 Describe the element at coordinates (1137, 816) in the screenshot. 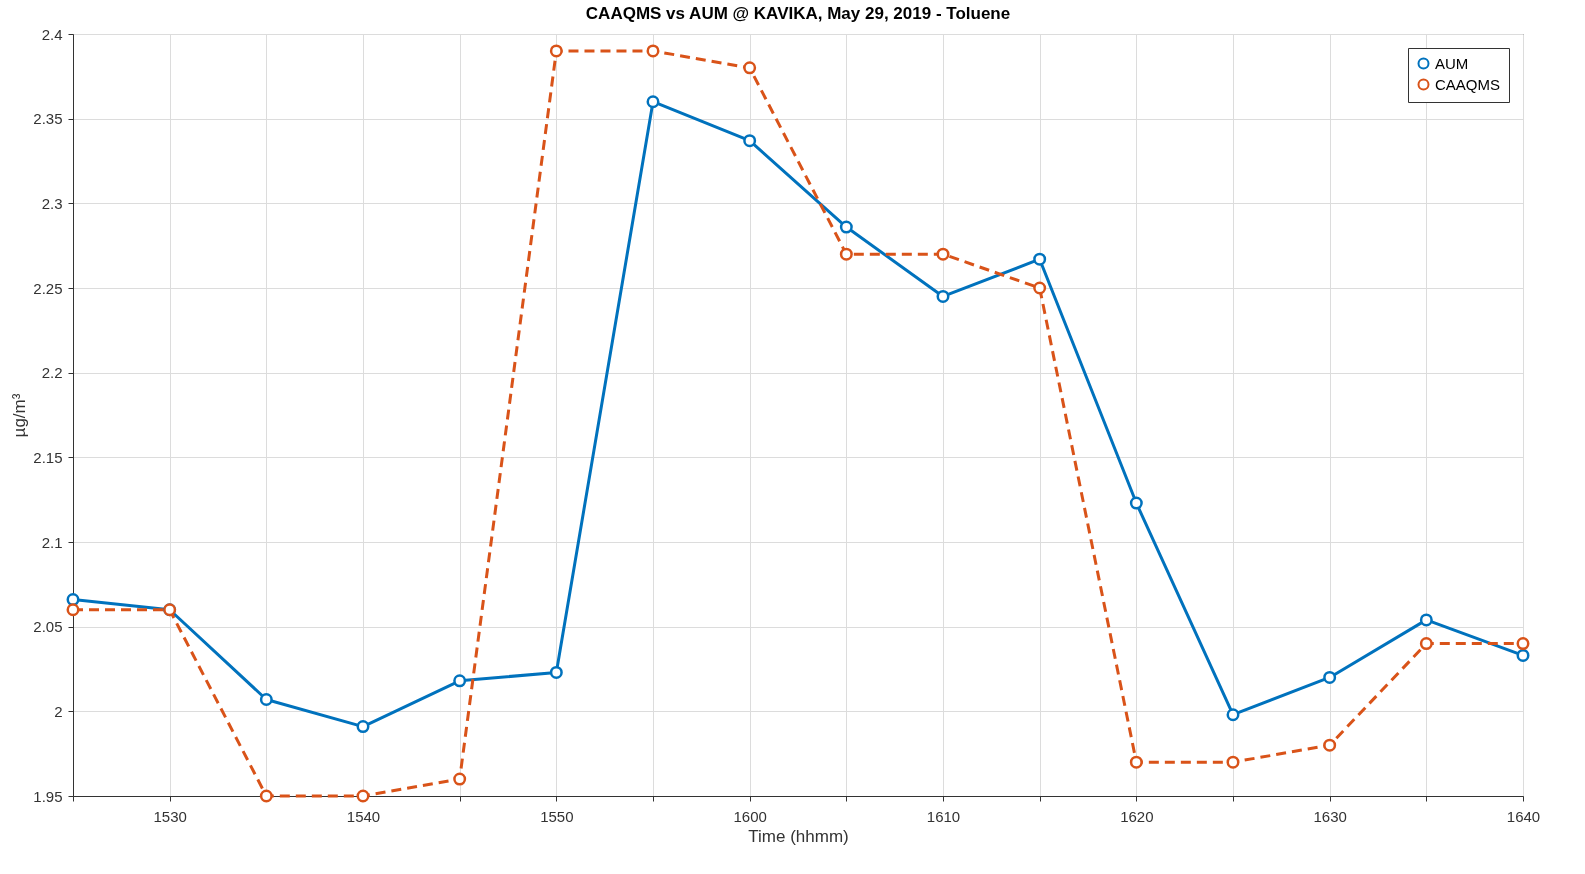

I see `x-tick-label: 1620` at that location.